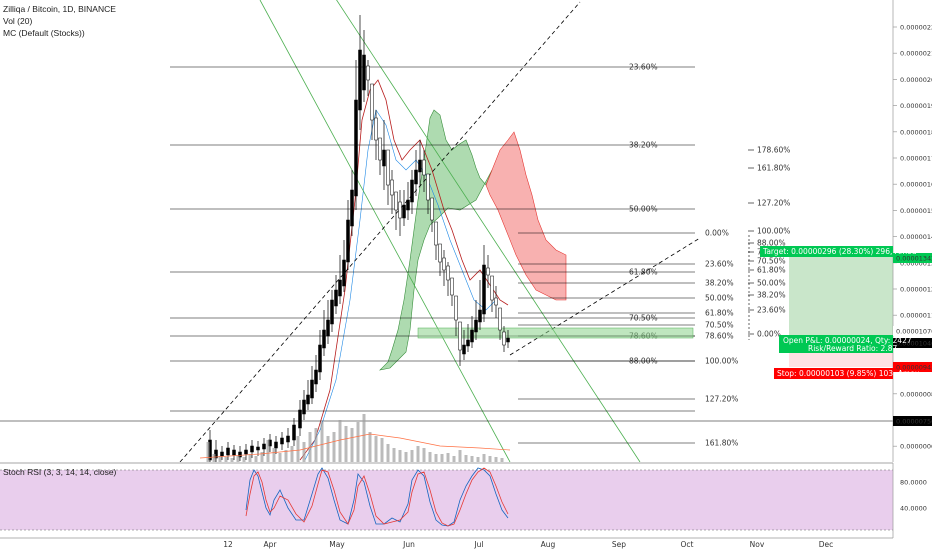 Image resolution: width=932 pixels, height=555 pixels. I want to click on fib-ext-label: 161.80%, so click(773, 168).